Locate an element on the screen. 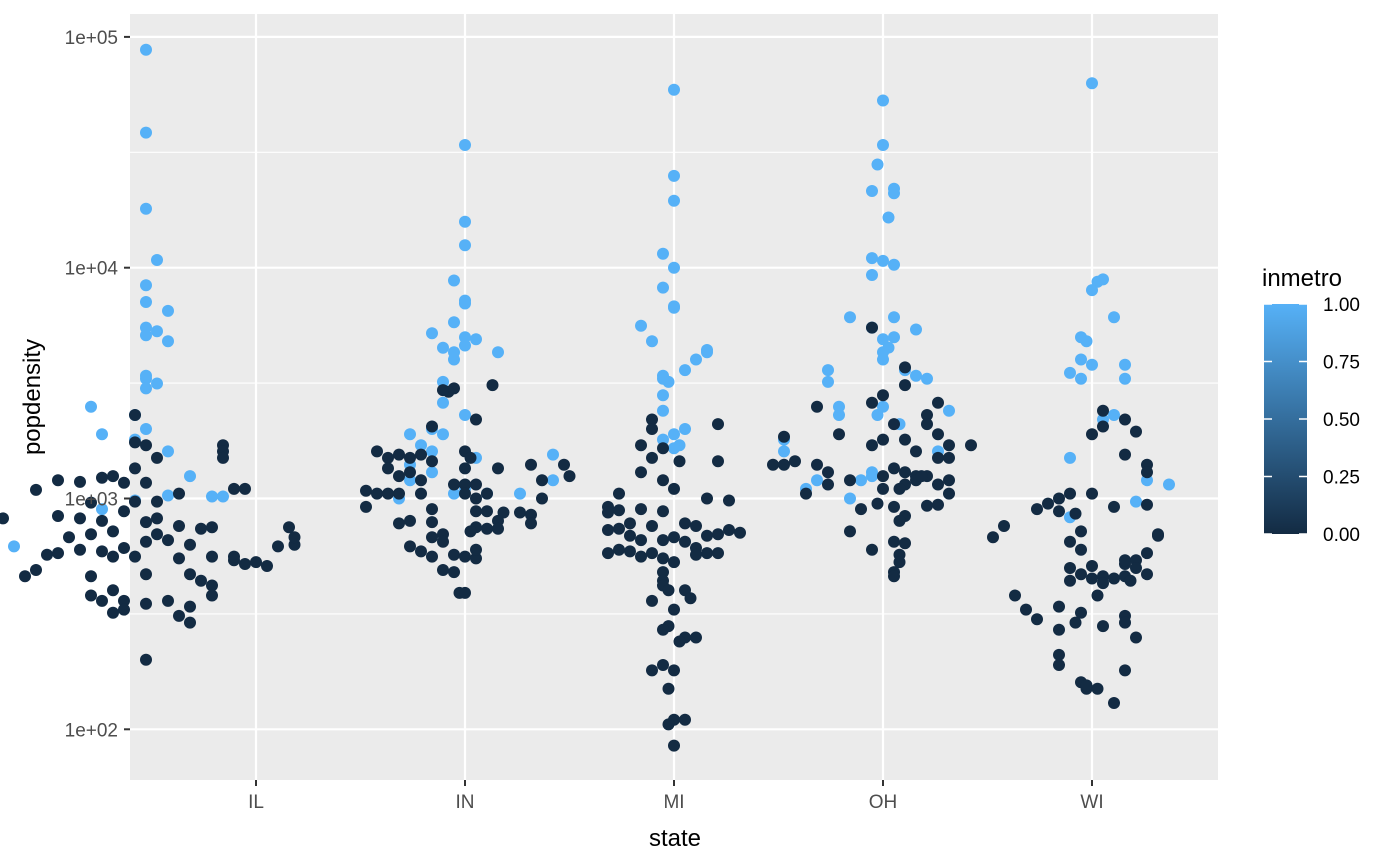 The width and height of the screenshot is (1400, 866). x-tick-label: MI is located at coordinates (673, 802).